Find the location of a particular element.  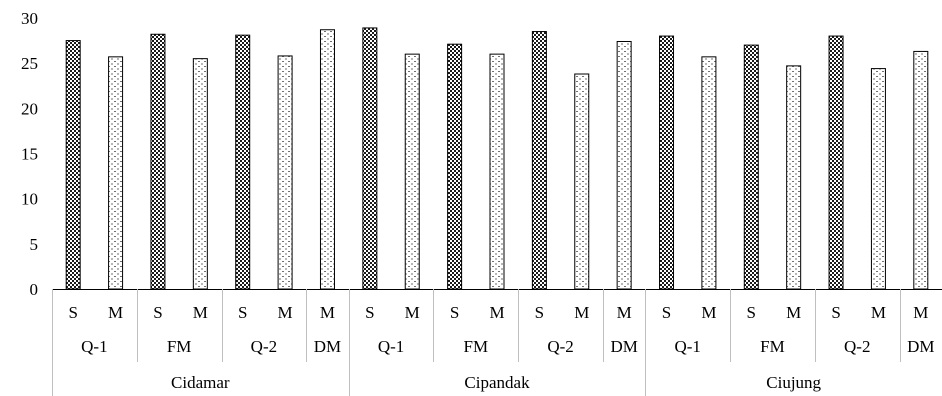

y-tick-label: 15 is located at coordinates (29, 154).